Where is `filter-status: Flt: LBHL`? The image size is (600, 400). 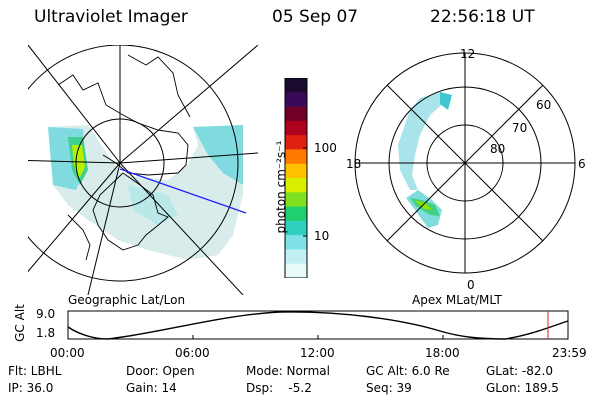 filter-status: Flt: LBHL is located at coordinates (35, 371).